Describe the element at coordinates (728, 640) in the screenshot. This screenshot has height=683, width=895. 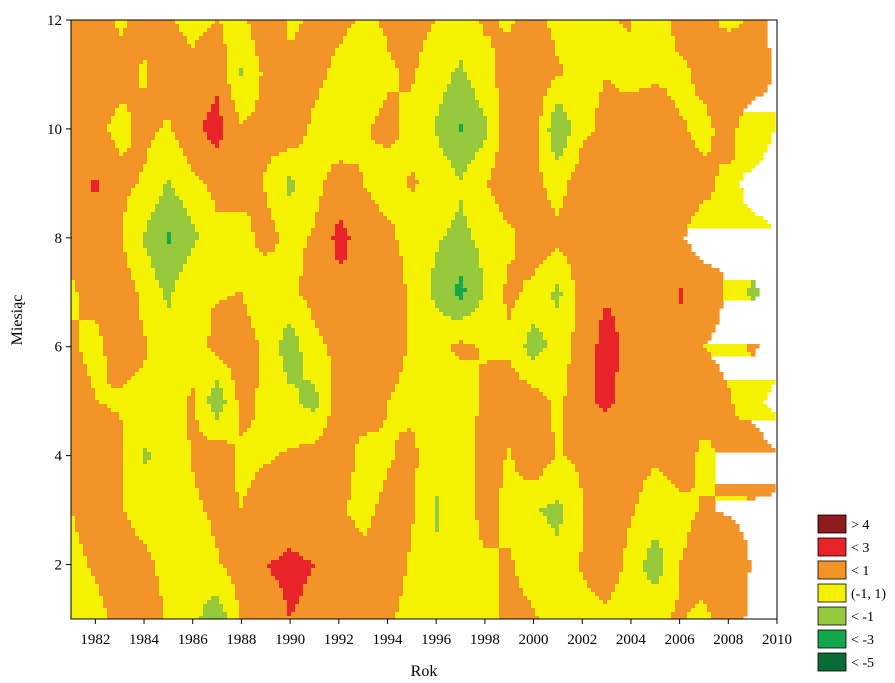
I see `x-tick-label: 2008` at that location.